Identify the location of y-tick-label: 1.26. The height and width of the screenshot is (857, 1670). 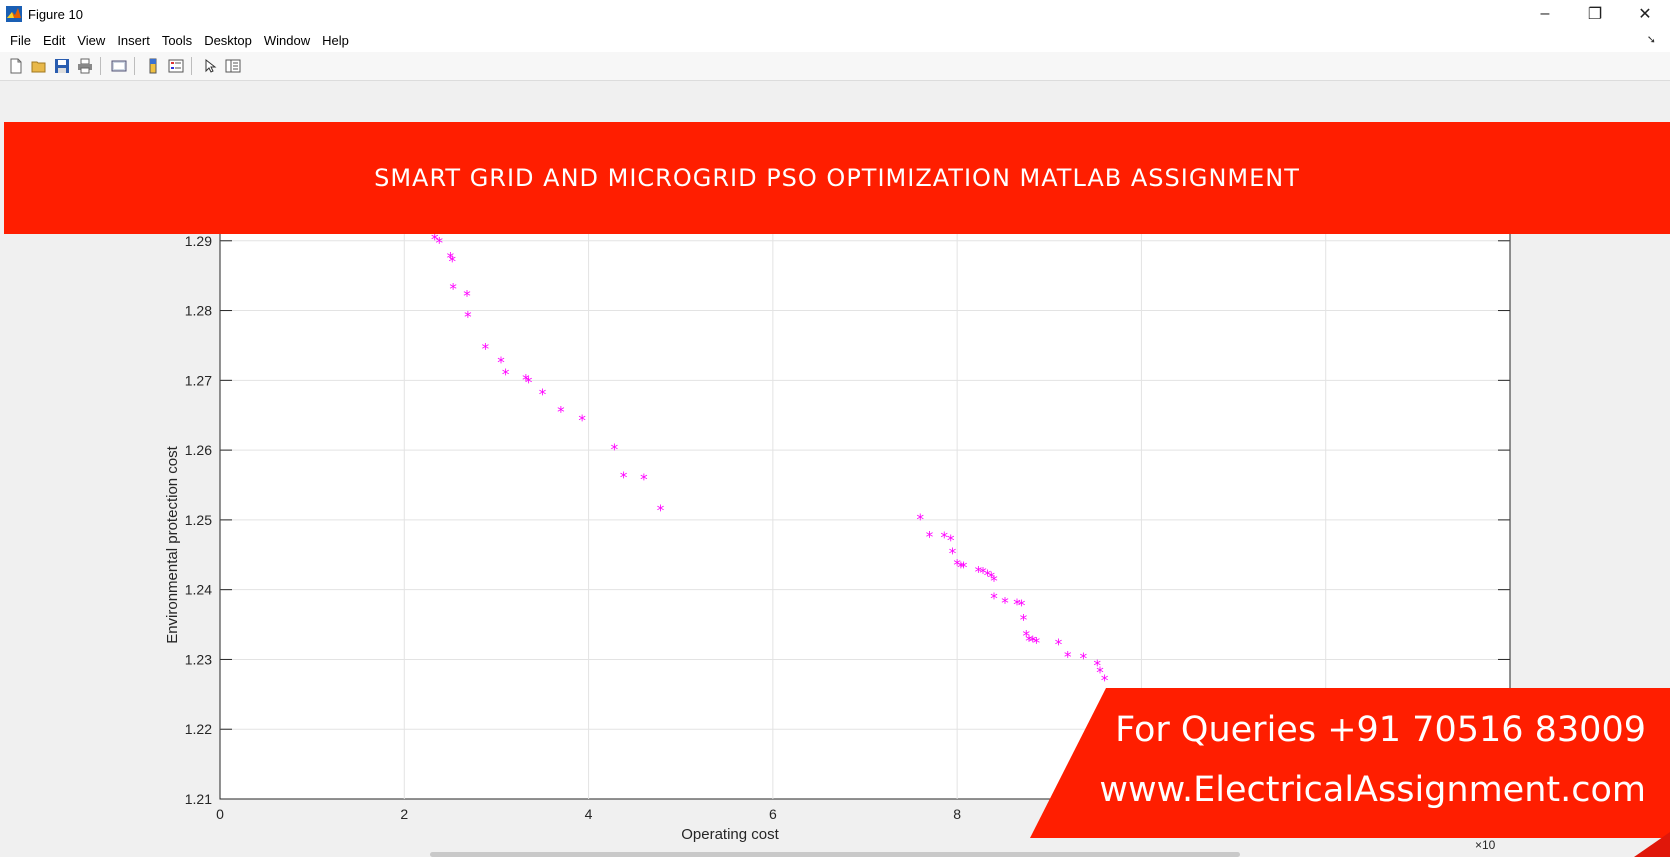
(198, 450).